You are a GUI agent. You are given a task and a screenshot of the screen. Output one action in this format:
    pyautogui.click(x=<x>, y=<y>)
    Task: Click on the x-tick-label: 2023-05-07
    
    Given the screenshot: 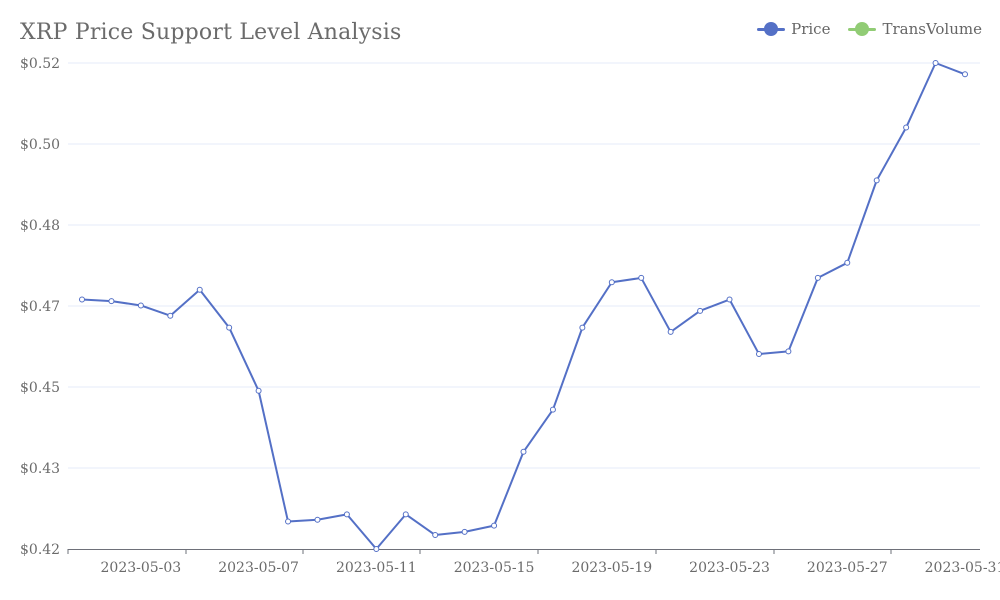 What is the action you would take?
    pyautogui.click(x=258, y=568)
    